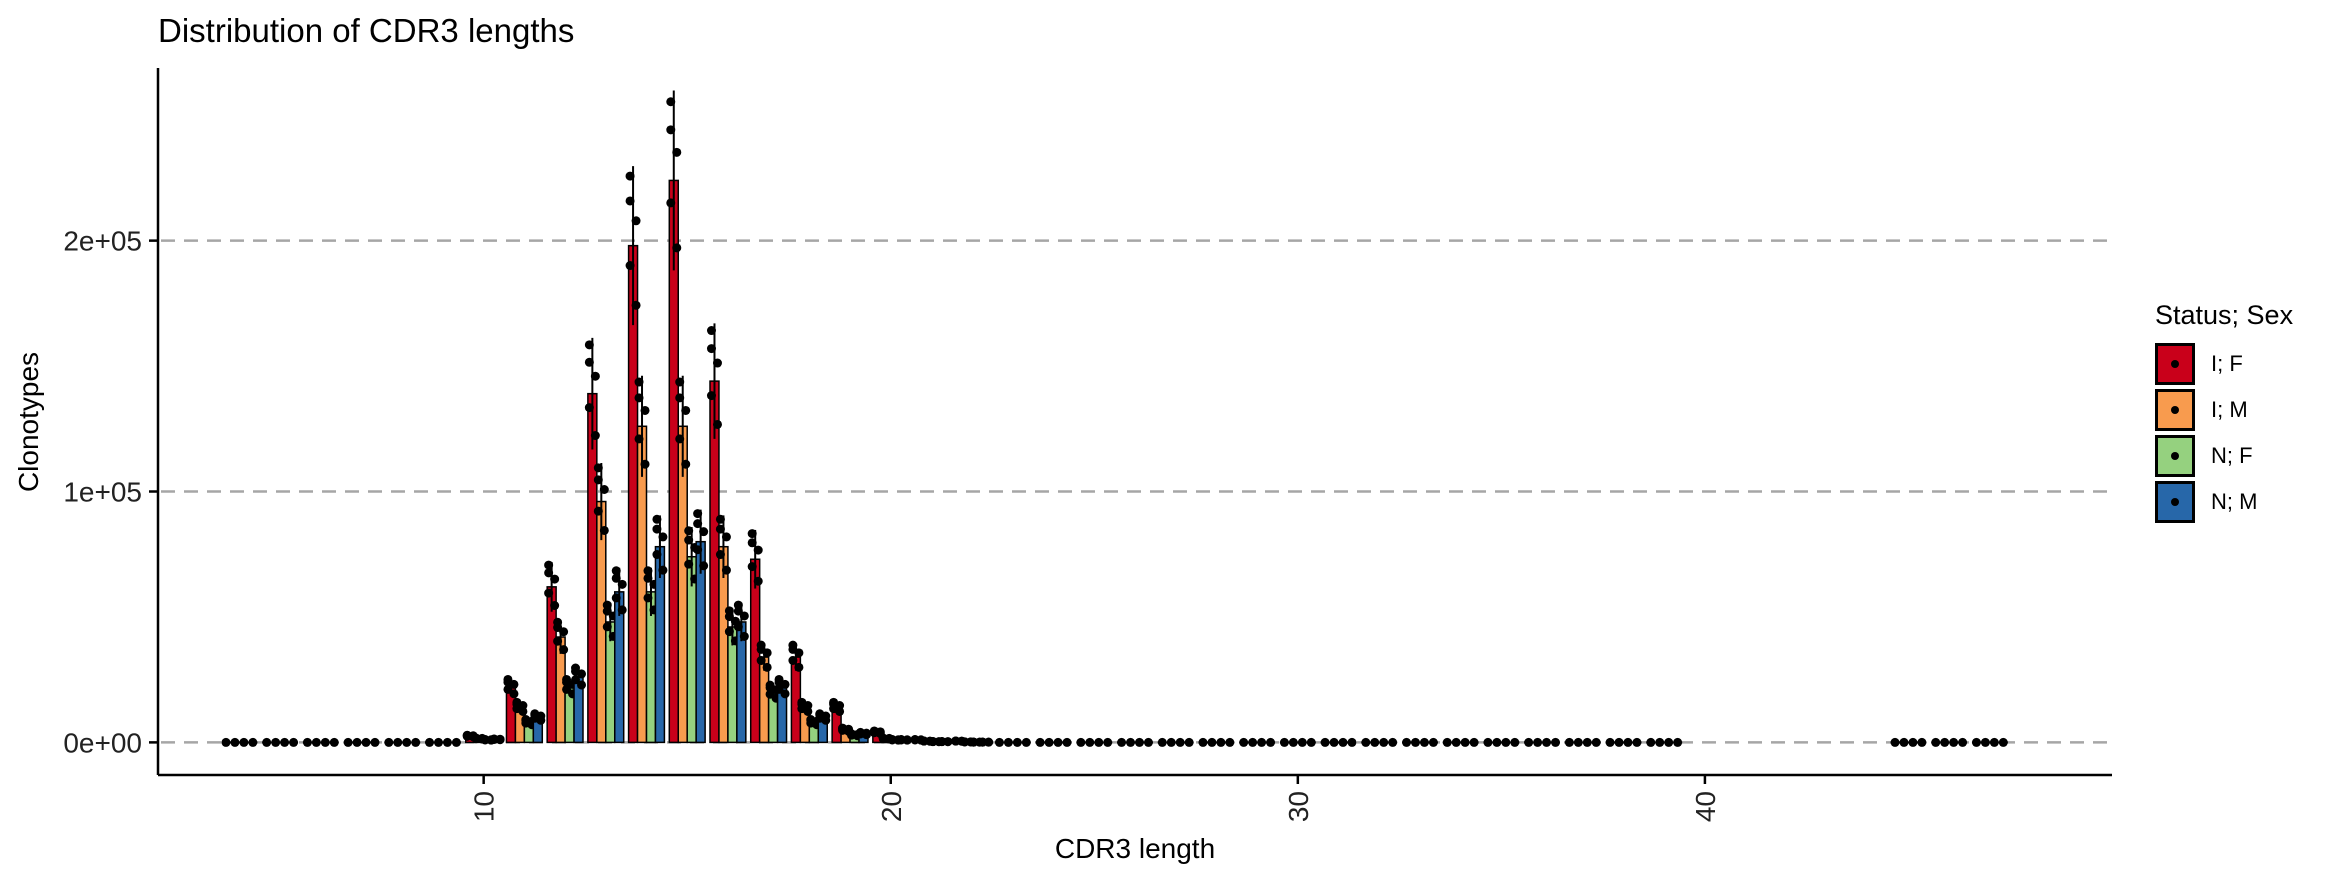 The width and height of the screenshot is (2348, 876). Describe the element at coordinates (1135, 848) in the screenshot. I see `x-axis-label: CDR3 length` at that location.